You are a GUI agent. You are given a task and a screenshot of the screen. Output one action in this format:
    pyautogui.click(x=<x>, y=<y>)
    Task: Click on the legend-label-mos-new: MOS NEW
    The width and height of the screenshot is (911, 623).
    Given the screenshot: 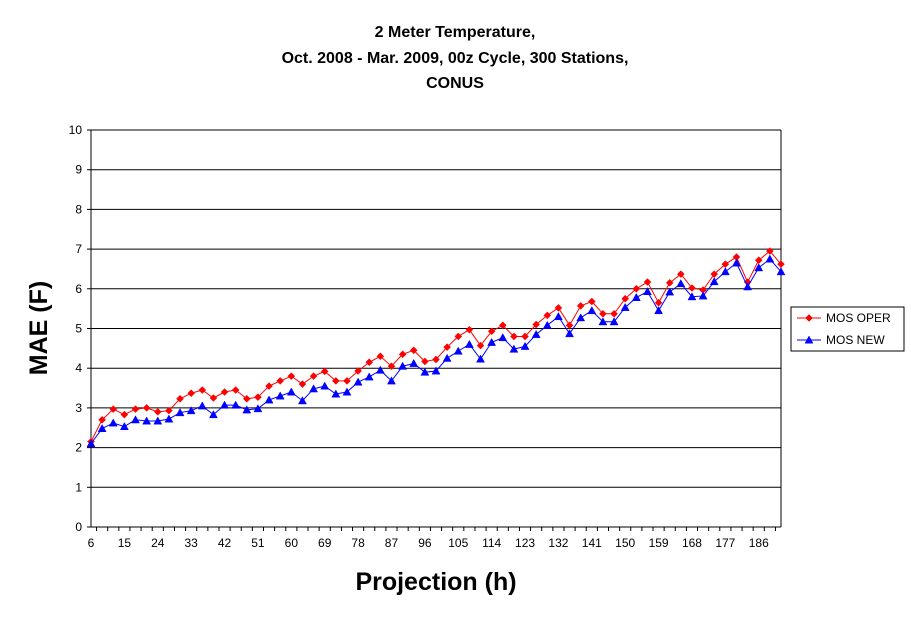 What is the action you would take?
    pyautogui.click(x=855, y=340)
    